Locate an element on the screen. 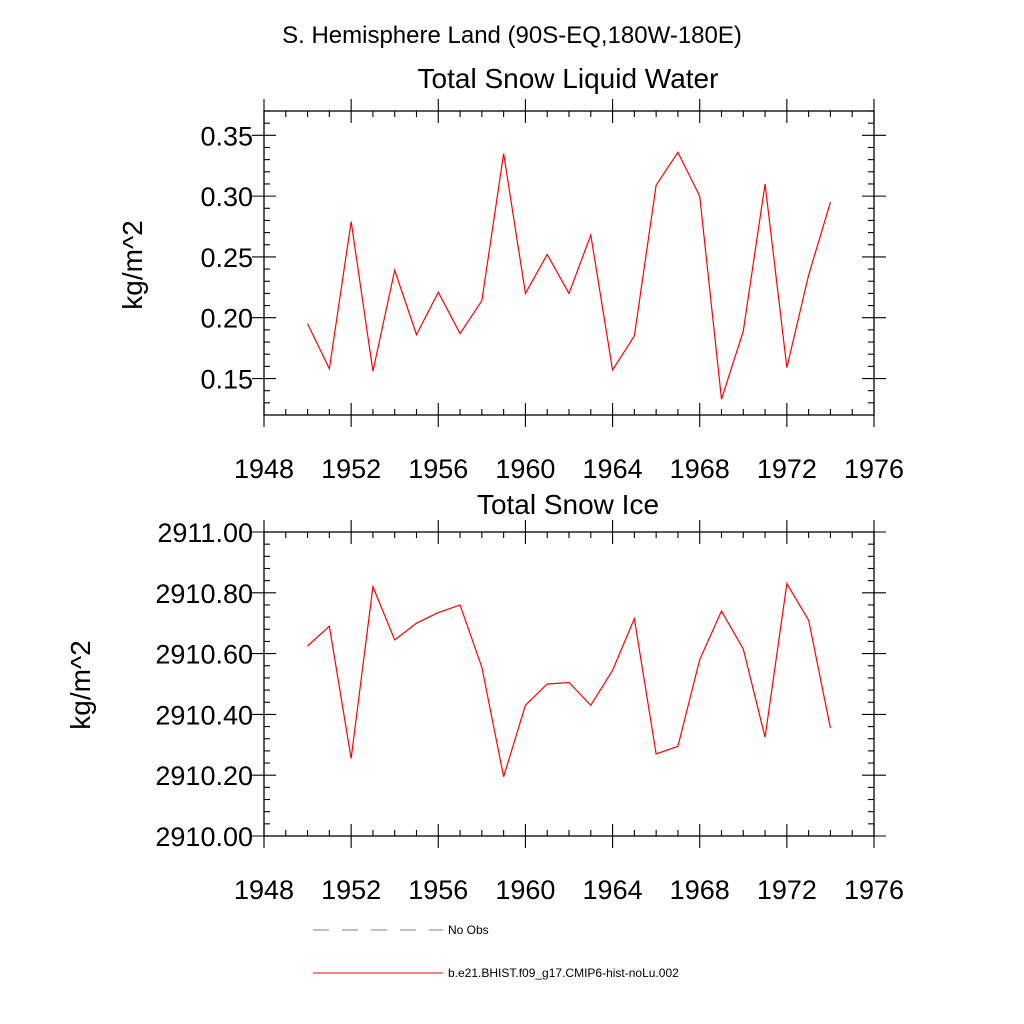 This screenshot has width=1024, height=1024. y-tick-label: 2910.60 is located at coordinates (204, 655).